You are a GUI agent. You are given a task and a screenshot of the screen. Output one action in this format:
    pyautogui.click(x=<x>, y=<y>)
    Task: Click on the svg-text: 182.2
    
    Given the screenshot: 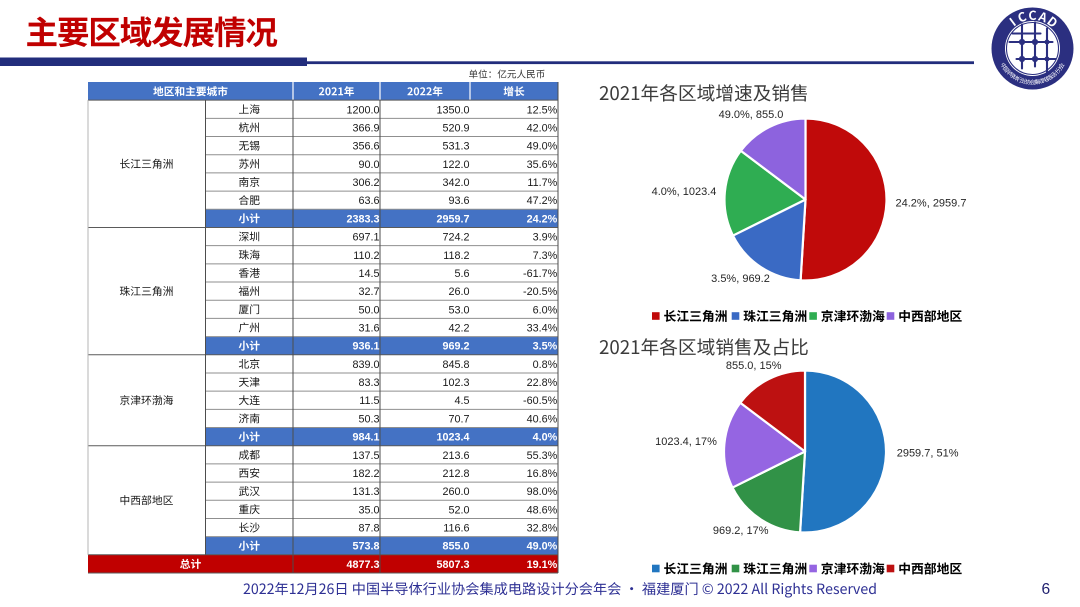 What is the action you would take?
    pyautogui.click(x=365, y=474)
    